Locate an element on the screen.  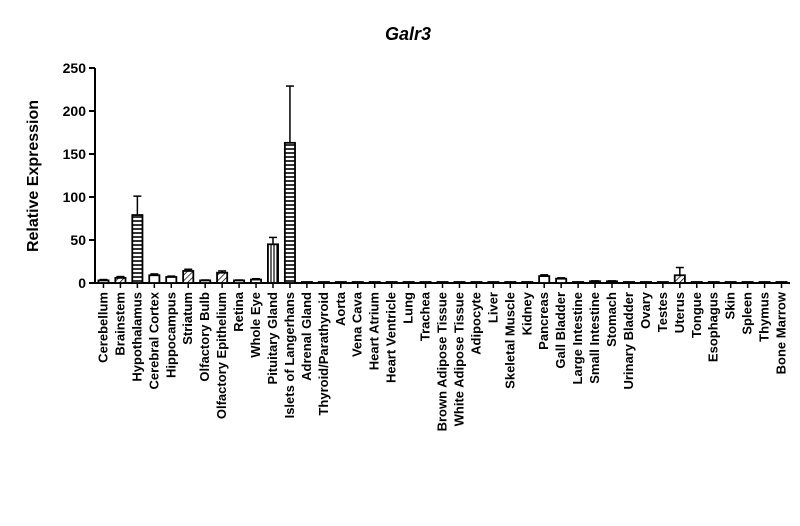
x-tick-label: White Adipose Tissue is located at coordinates (458, 359).